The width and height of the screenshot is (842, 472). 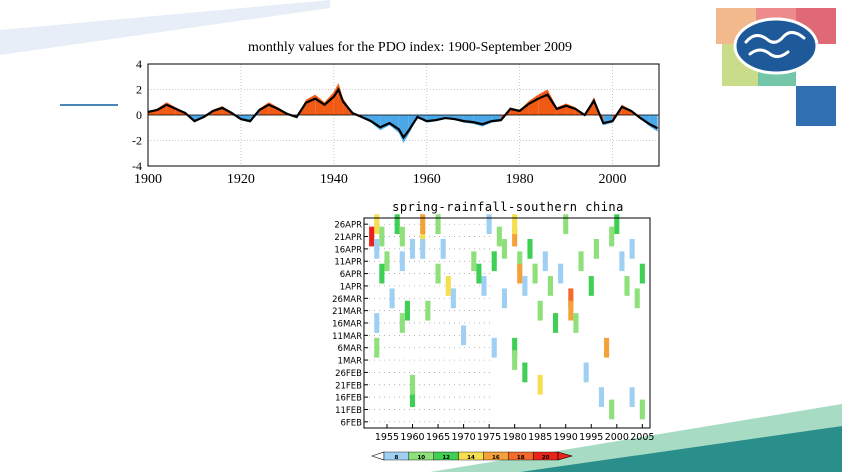 What do you see at coordinates (617, 437) in the screenshot?
I see `heatmap-x-tick-label: 2000` at bounding box center [617, 437].